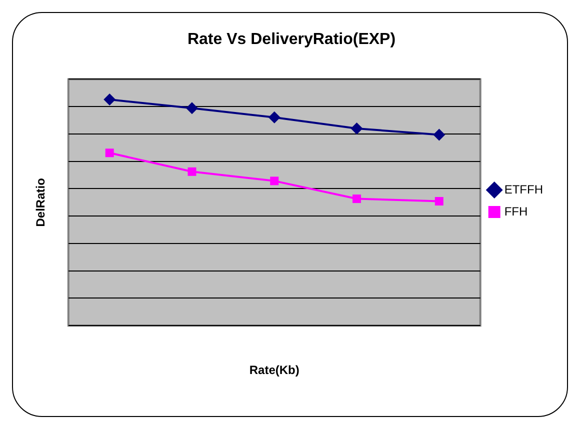  I want to click on x-axis-title: Rate(Kb), so click(274, 370).